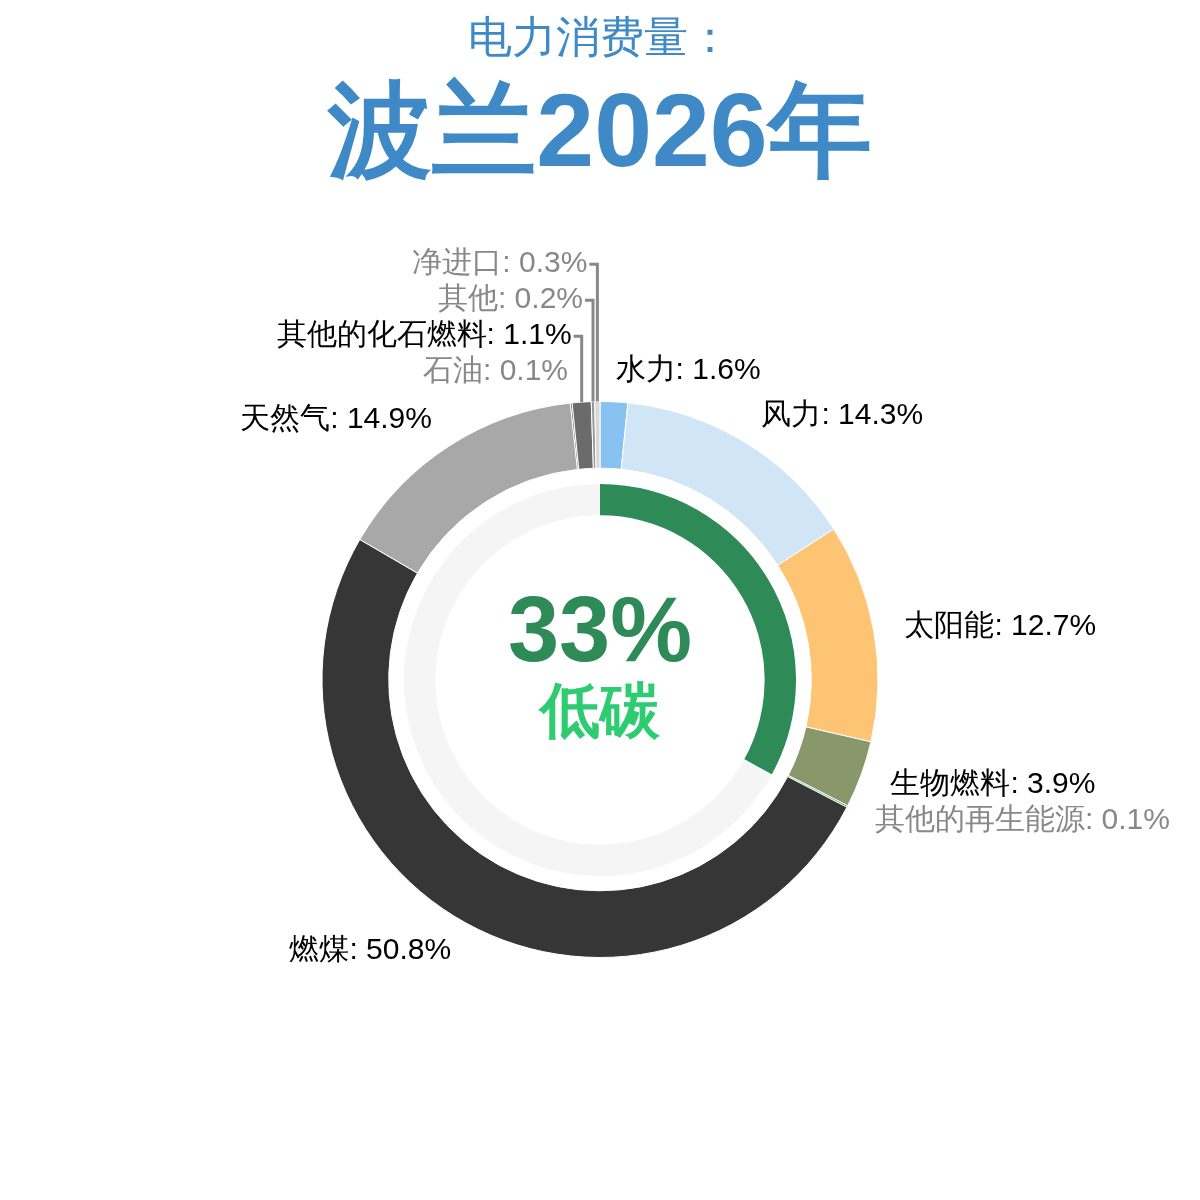 This screenshot has height=1200, width=1200. I want to click on slice-label: 石油: 0.1%, so click(495, 370).